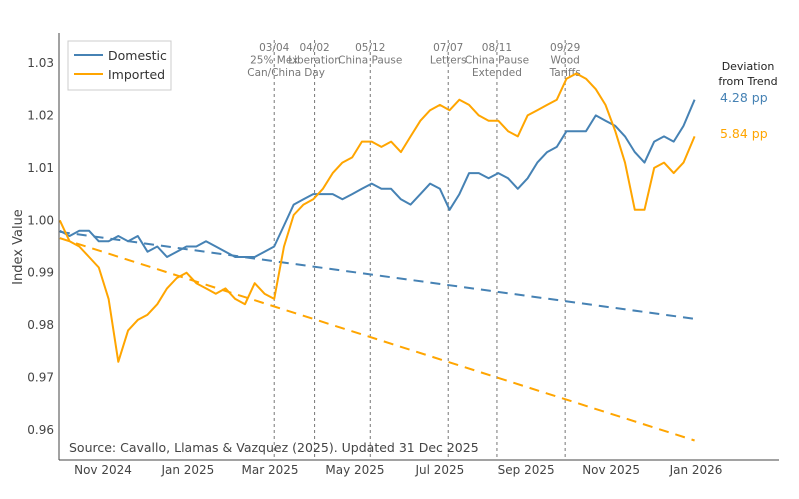 This screenshot has width=799, height=499. I want to click on x-tick-label: Jul 2025, so click(439, 470).